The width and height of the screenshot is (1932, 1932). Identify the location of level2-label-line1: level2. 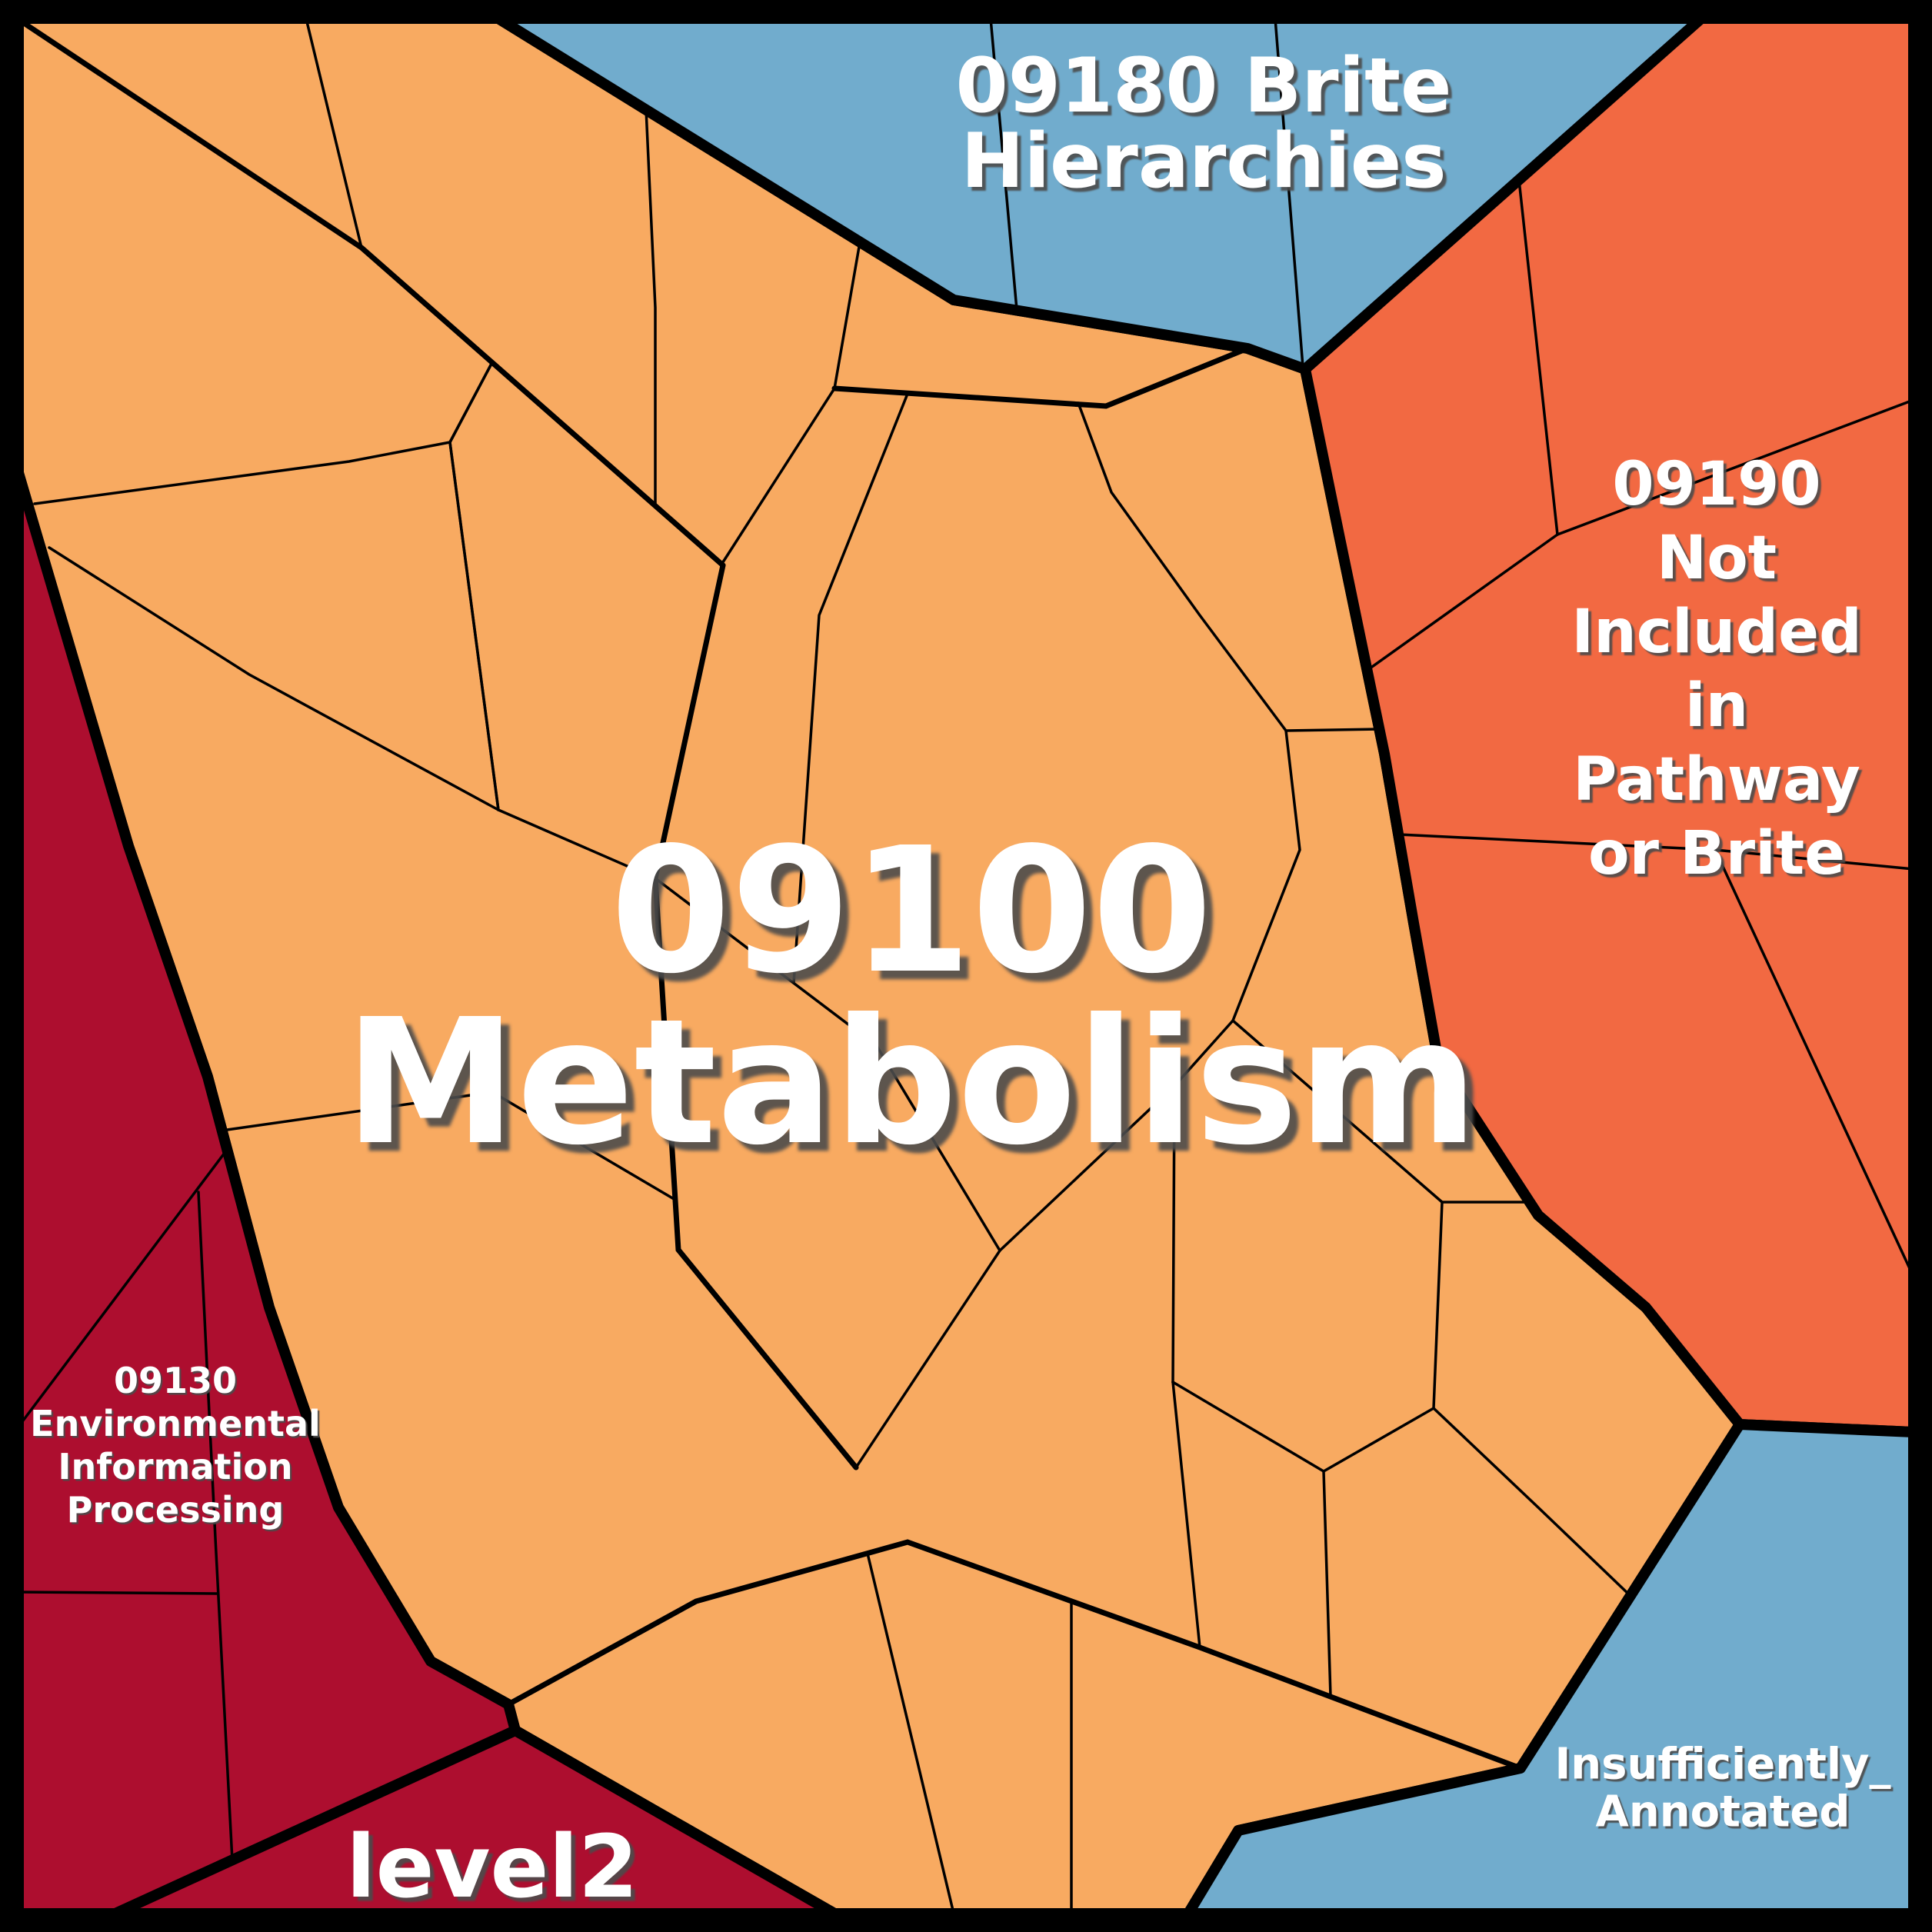
(492, 1867).